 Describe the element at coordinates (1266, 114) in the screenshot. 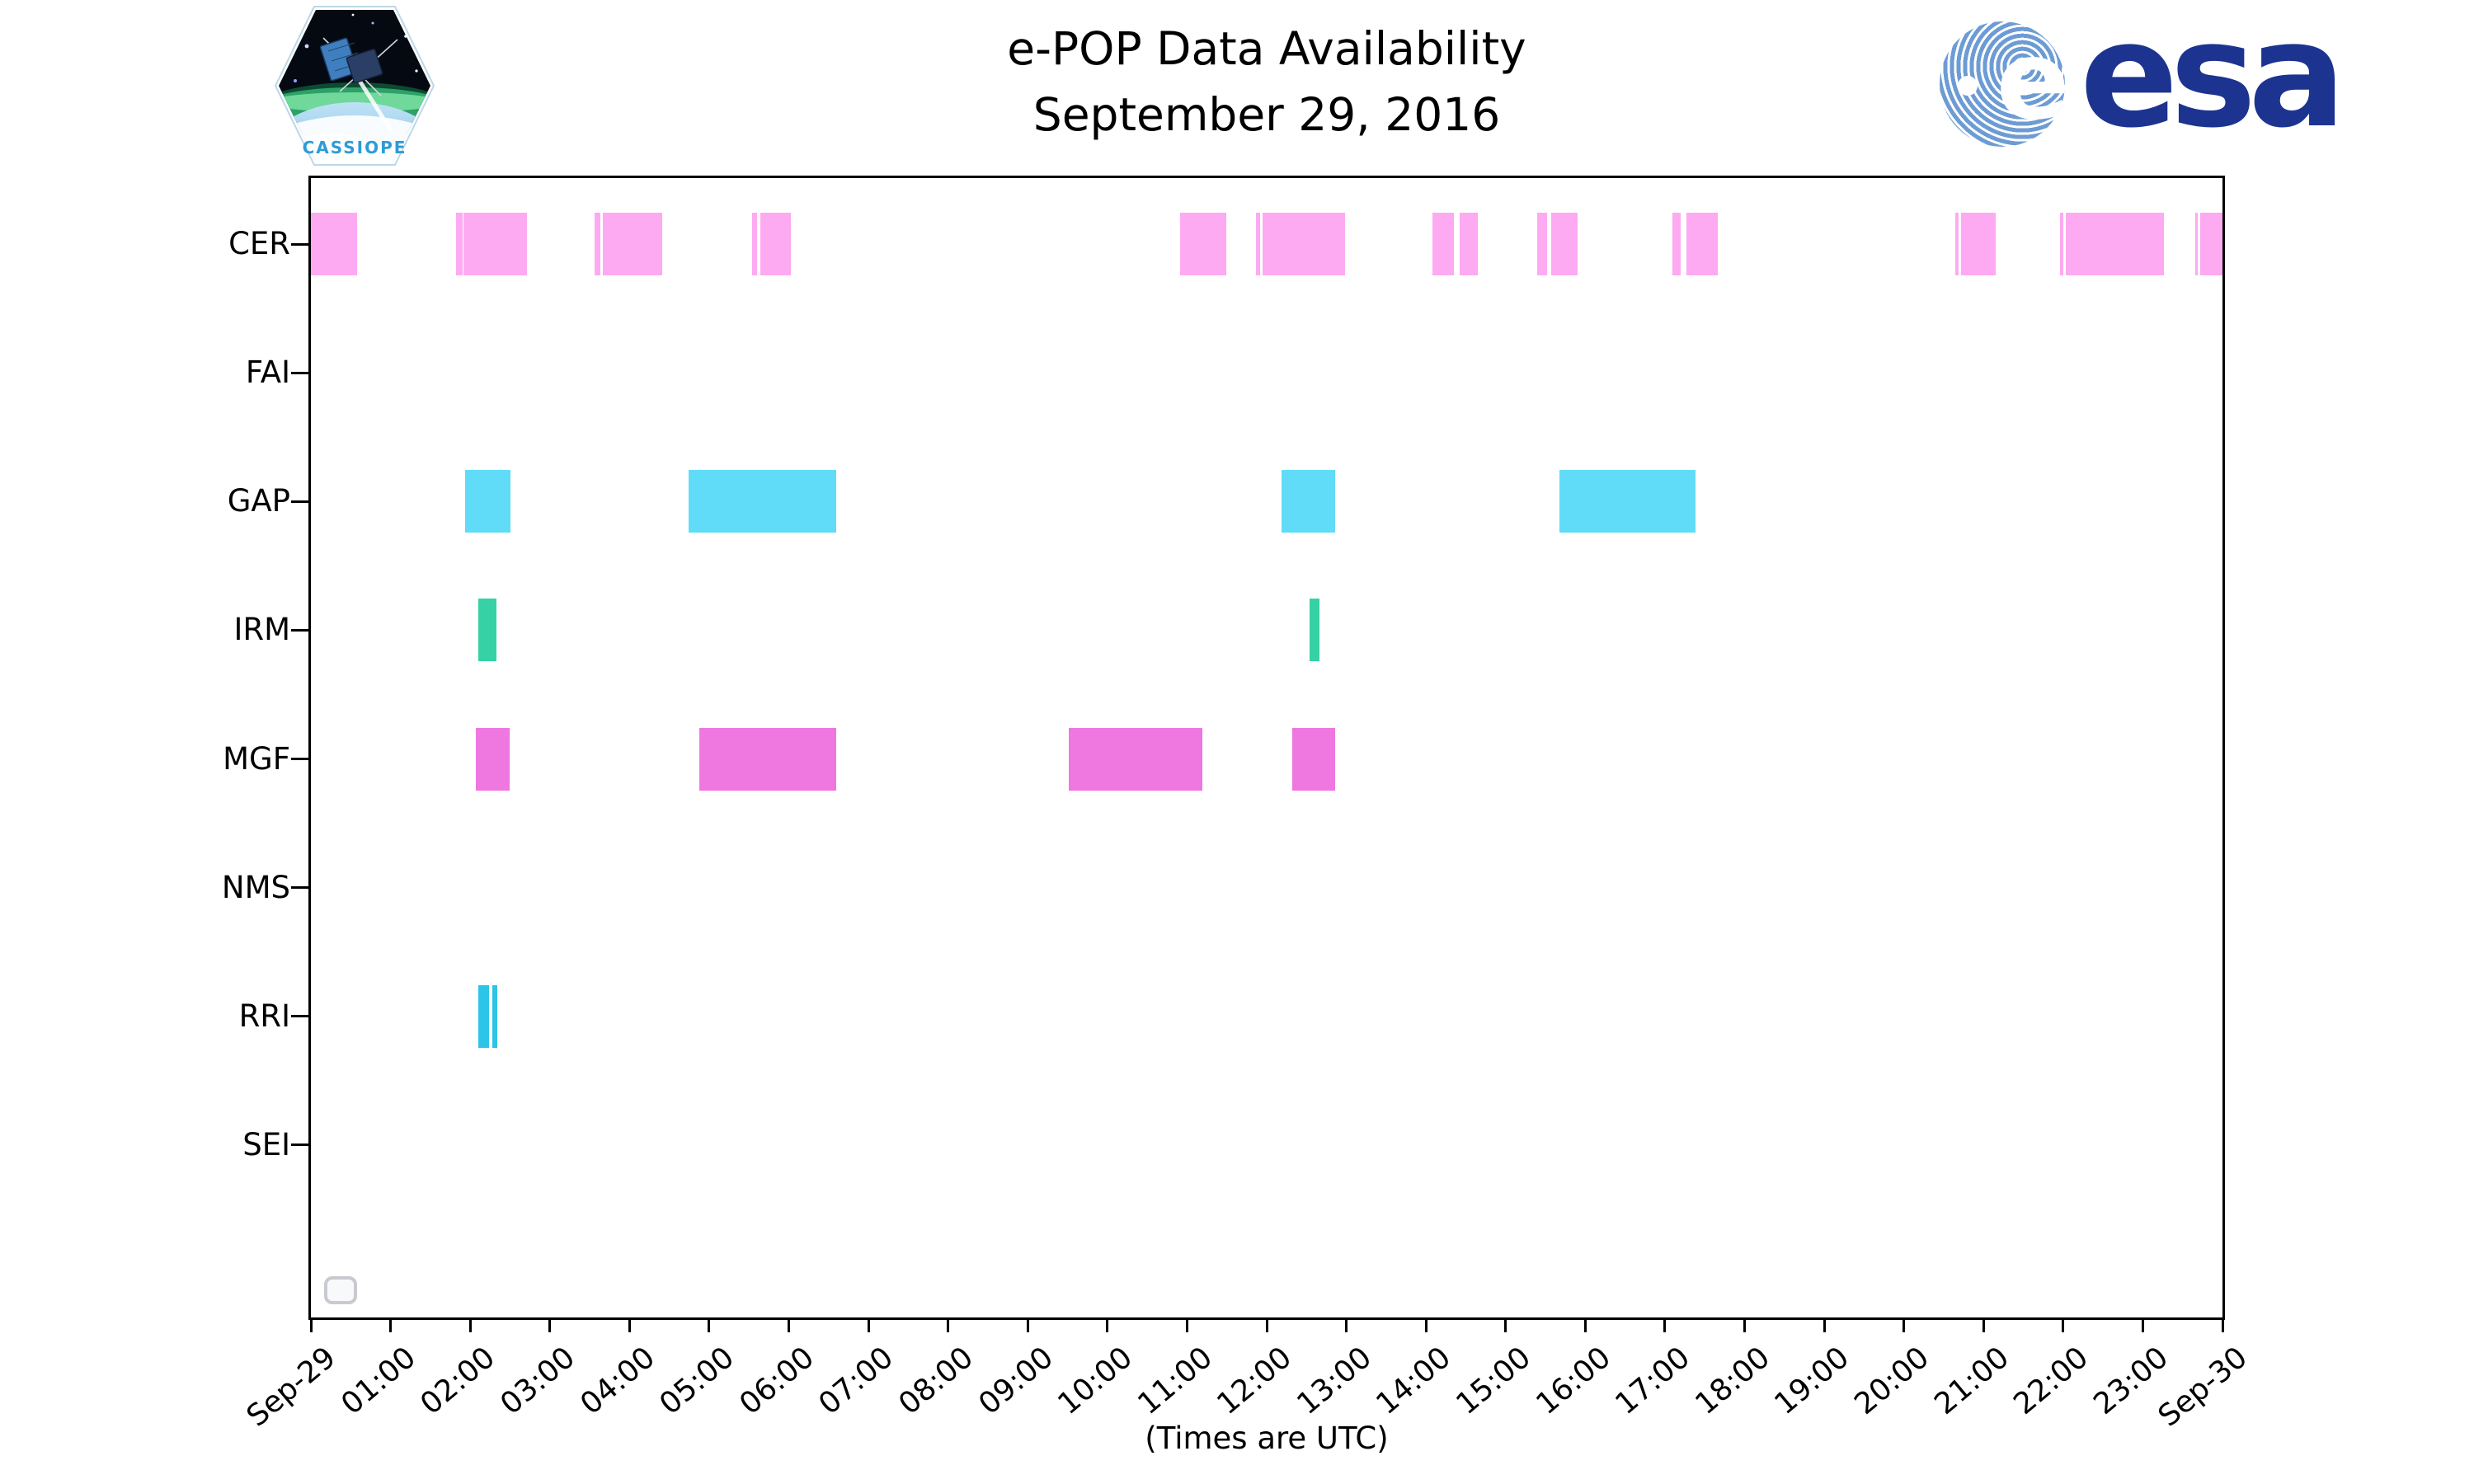

I see `title-line2: September 29, 2016` at that location.